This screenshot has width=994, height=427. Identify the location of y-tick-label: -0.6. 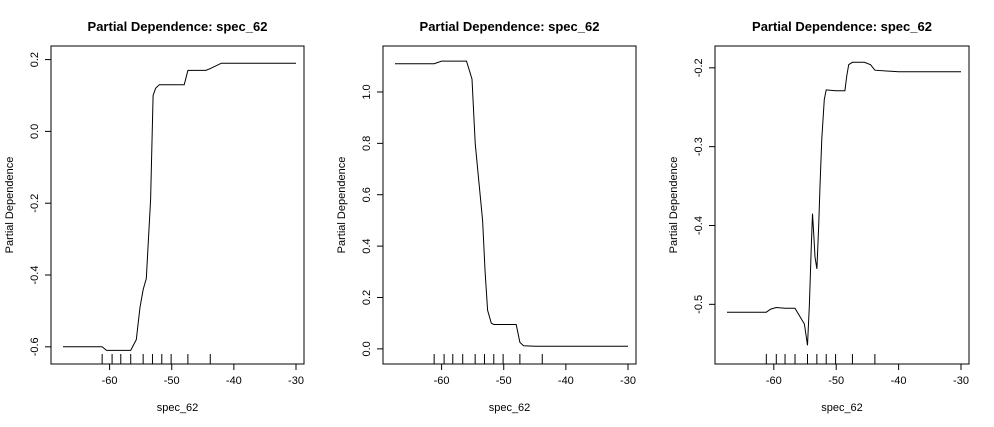
(35, 346).